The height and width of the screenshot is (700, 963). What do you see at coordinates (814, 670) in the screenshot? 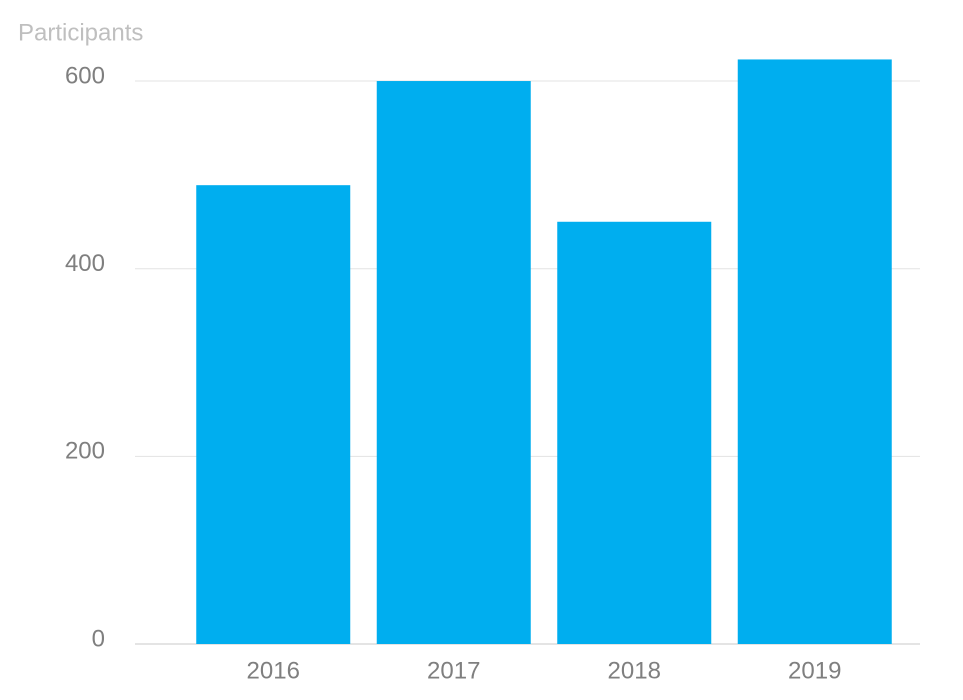
I see `x-tick-label: 2019` at bounding box center [814, 670].